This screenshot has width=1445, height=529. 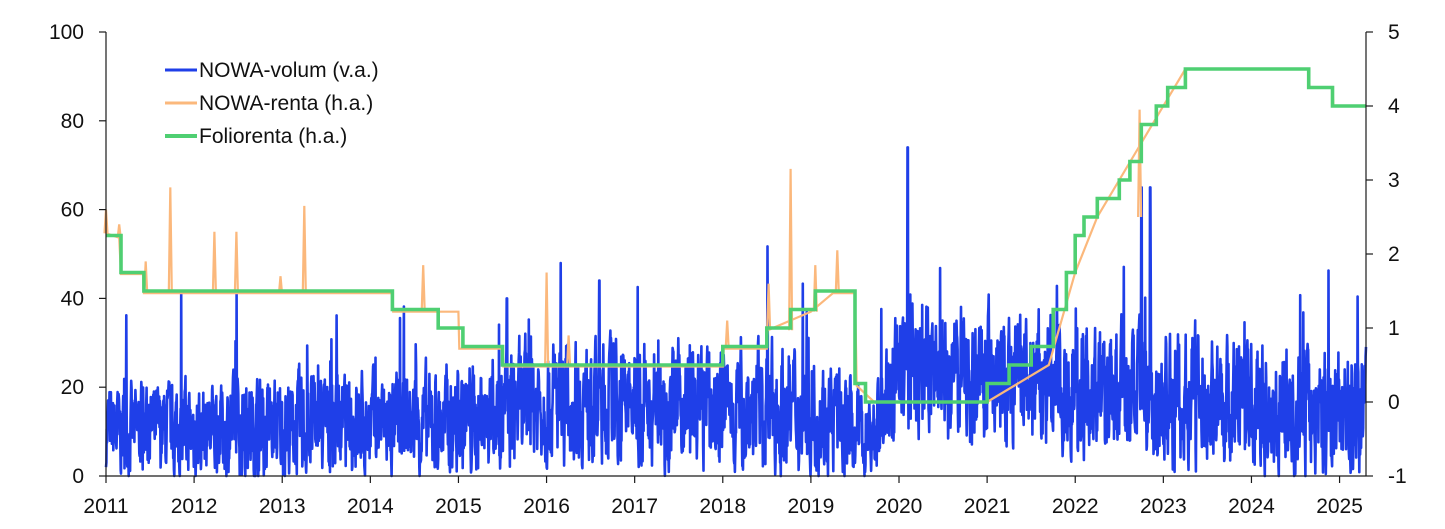 What do you see at coordinates (194, 506) in the screenshot?
I see `x-tick-label: 2012` at bounding box center [194, 506].